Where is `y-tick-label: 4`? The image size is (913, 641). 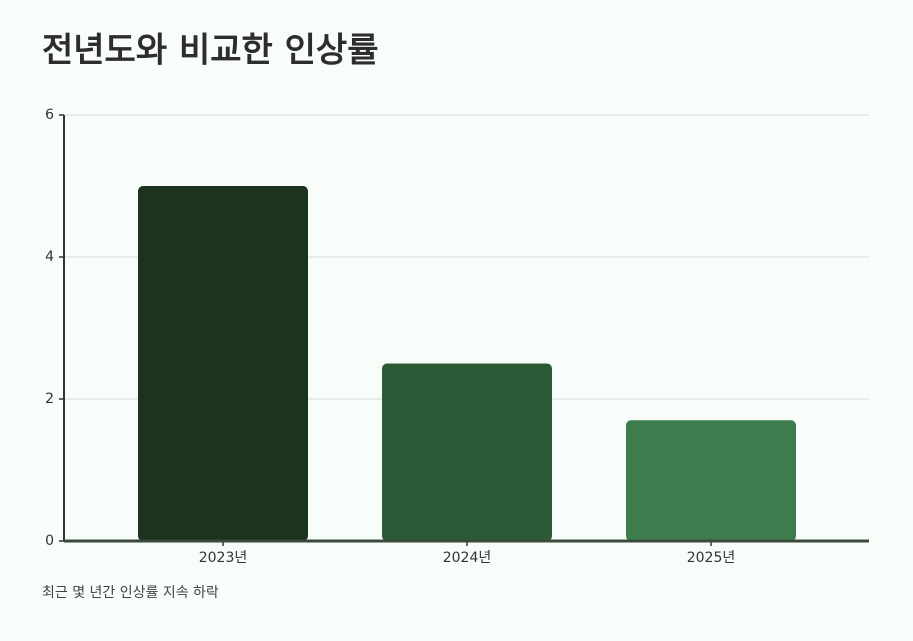
y-tick-label: 4 is located at coordinates (49, 257).